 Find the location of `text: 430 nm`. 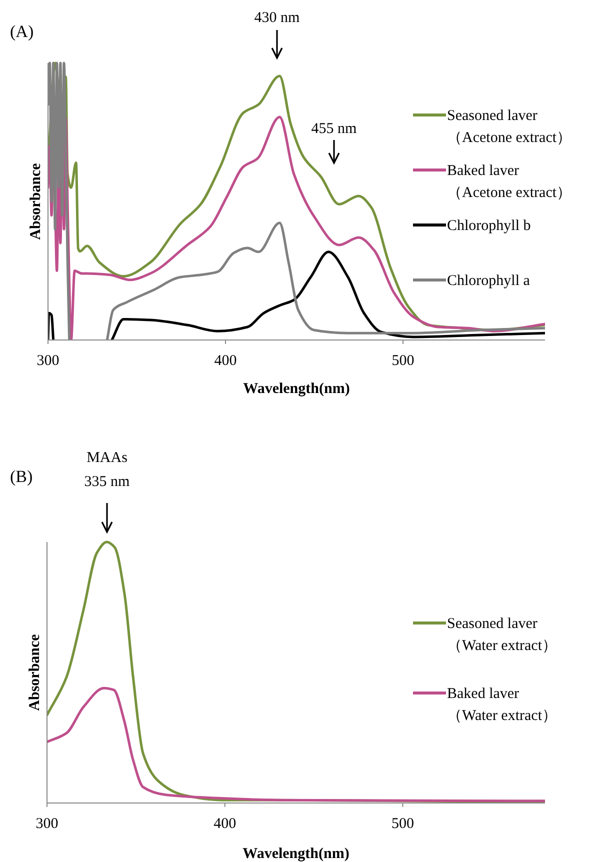

text: 430 nm is located at coordinates (277, 18).